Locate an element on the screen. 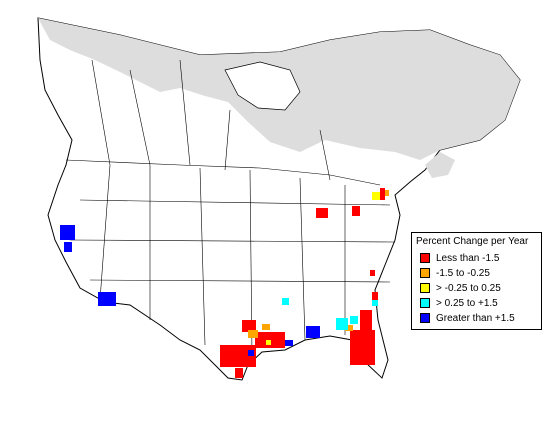 The image size is (553, 427). cells-decline-strong is located at coordinates (302, 283).